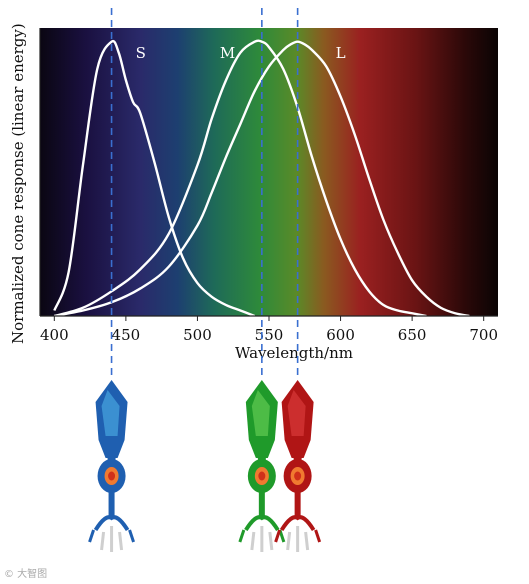 The width and height of the screenshot is (529, 584). What do you see at coordinates (197, 335) in the screenshot?
I see `x-tick-label: 500` at bounding box center [197, 335].